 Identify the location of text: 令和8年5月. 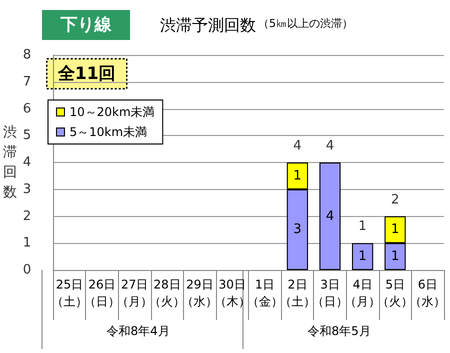
(339, 331).